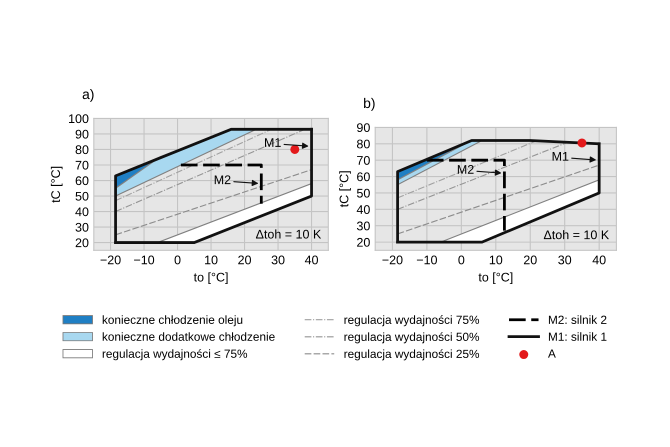 Image resolution: width=670 pixels, height=447 pixels. What do you see at coordinates (412, 354) in the screenshot?
I see `legend-label: regulacja wydajności 25%` at bounding box center [412, 354].